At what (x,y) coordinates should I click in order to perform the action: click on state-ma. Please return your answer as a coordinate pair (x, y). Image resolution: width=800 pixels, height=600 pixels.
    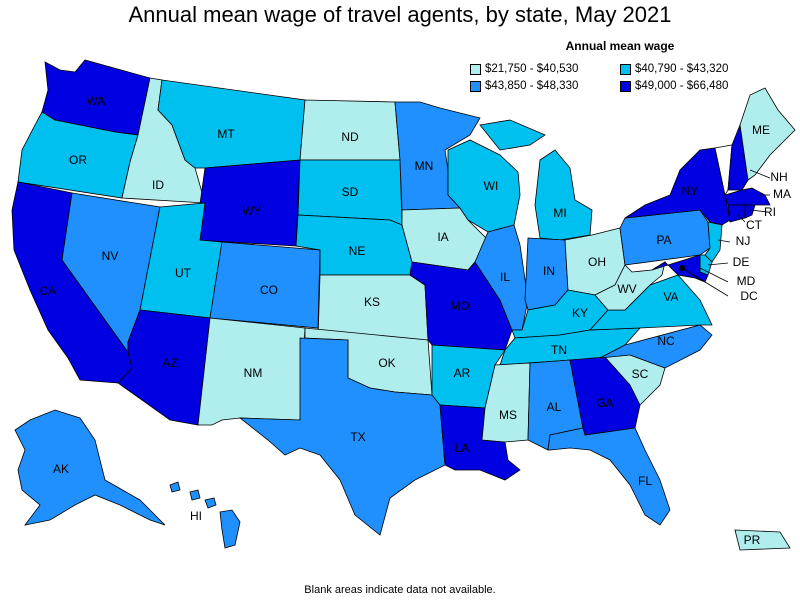
    Looking at the image, I should click on (747, 196).